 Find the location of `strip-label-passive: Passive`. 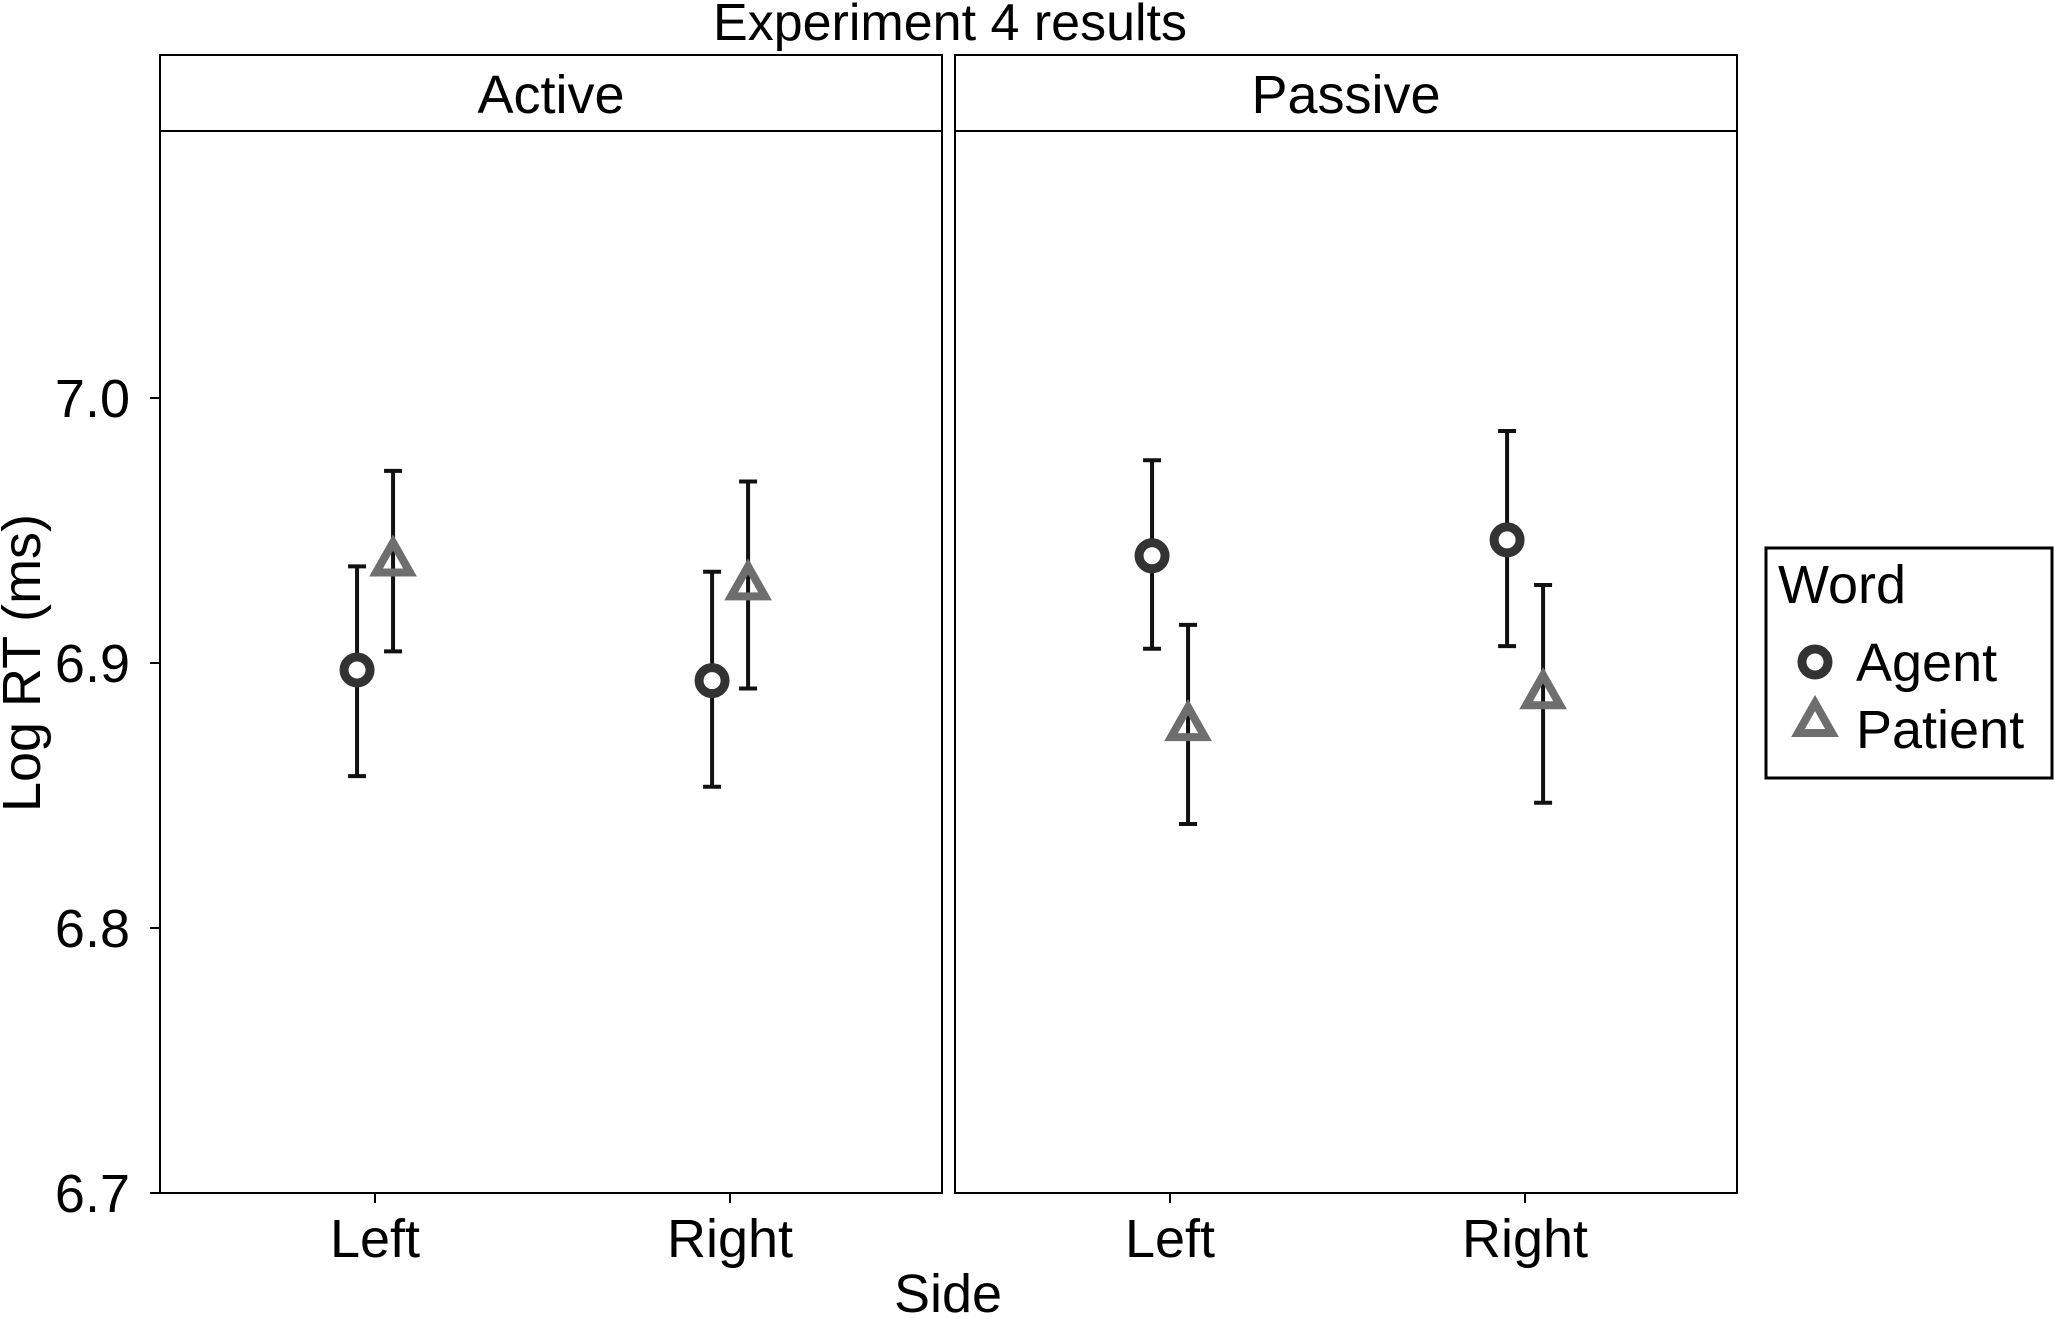

strip-label-passive: Passive is located at coordinates (1345, 95).